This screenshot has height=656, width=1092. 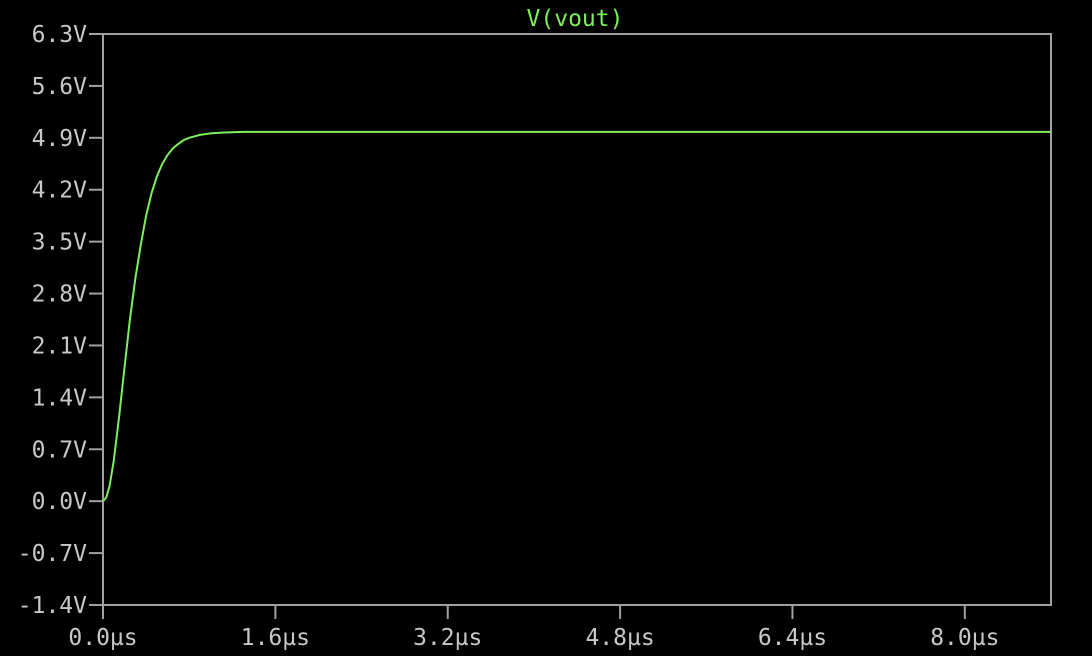 I want to click on y-tick-label: 3.5V, so click(x=60, y=243).